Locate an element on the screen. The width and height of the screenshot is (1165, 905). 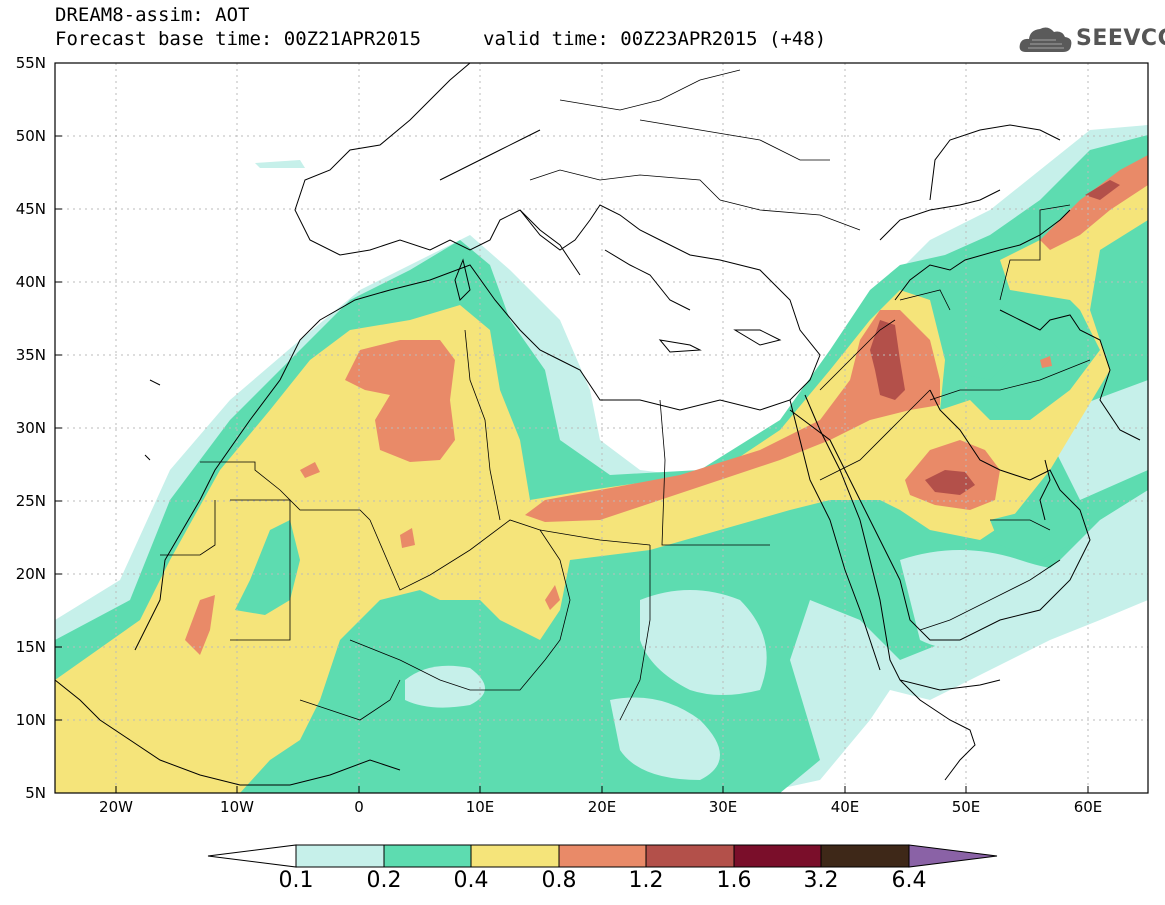
colorbar-label: 0.4 is located at coordinates (471, 880).